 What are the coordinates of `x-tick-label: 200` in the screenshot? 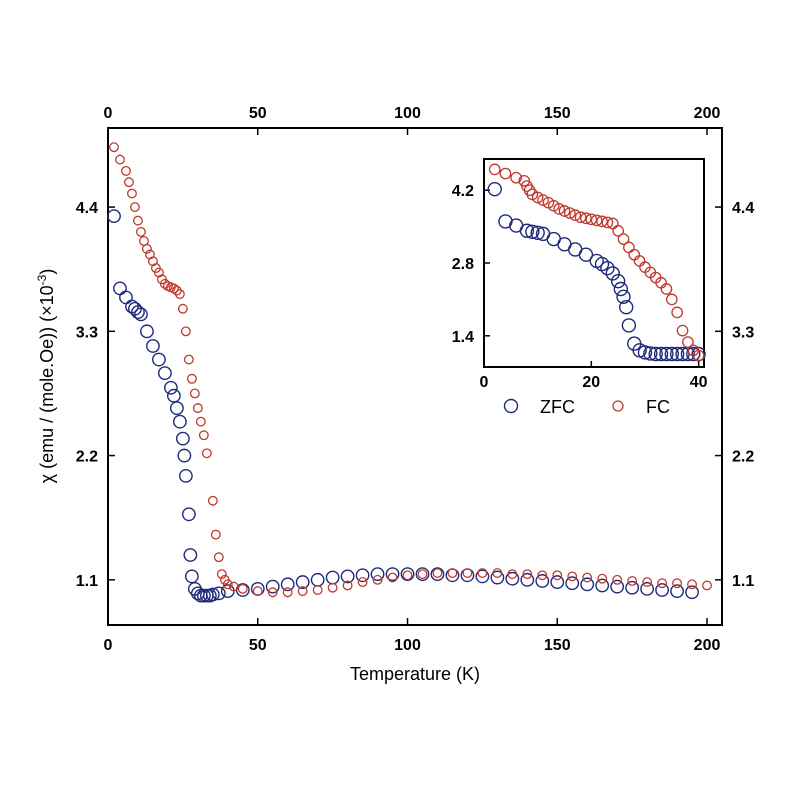 It's located at (707, 645).